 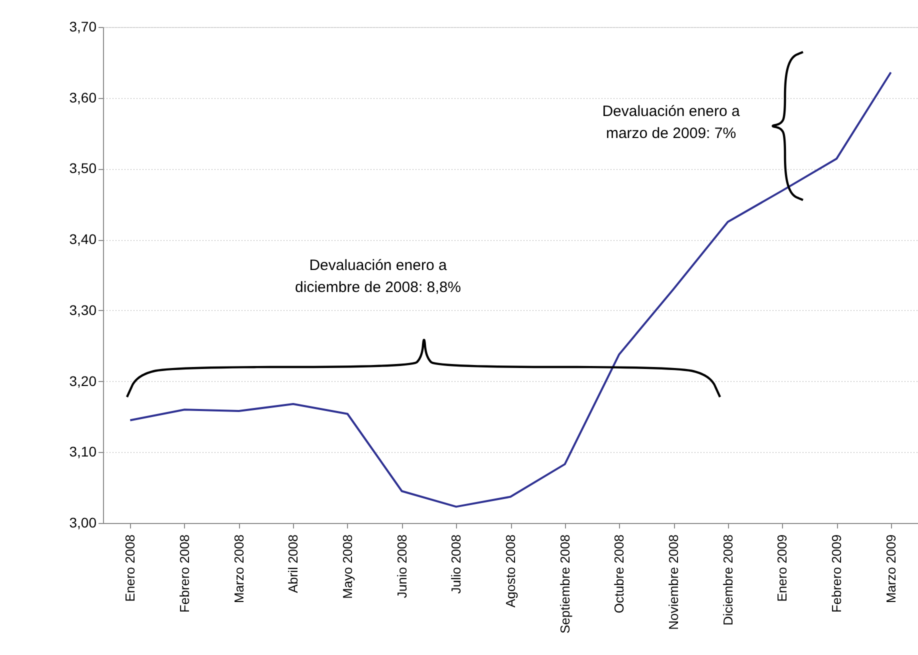 What do you see at coordinates (83, 380) in the screenshot?
I see `y-tick-label: 3,20` at bounding box center [83, 380].